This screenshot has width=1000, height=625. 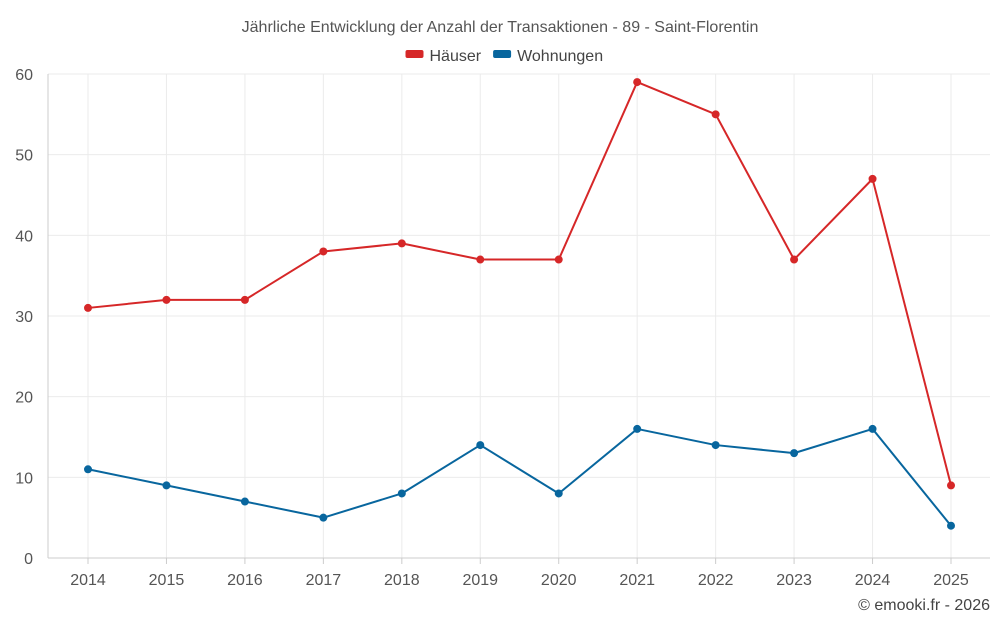 I want to click on x-tick-label: 2014, so click(x=88, y=580).